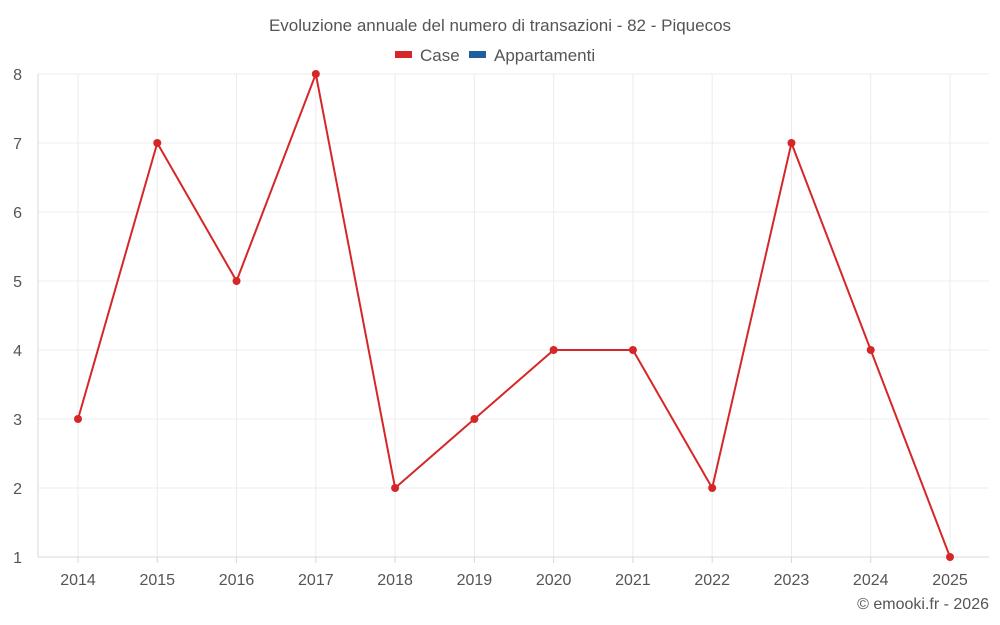 The image size is (1000, 625). Describe the element at coordinates (17, 351) in the screenshot. I see `y-tick-label: 4` at that location.